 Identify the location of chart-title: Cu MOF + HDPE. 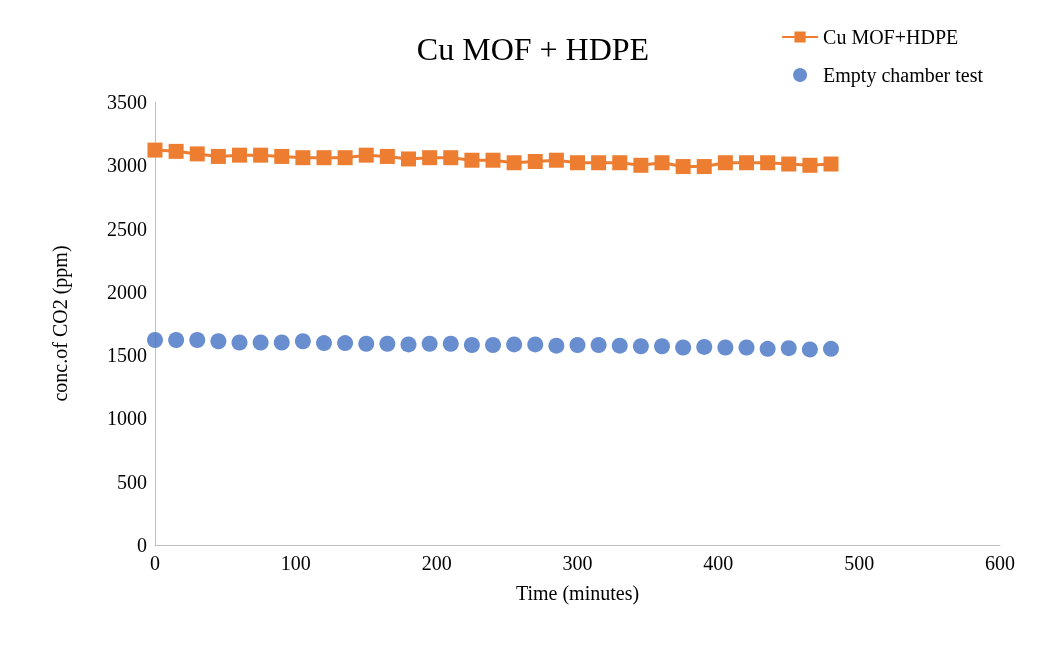
(533, 49).